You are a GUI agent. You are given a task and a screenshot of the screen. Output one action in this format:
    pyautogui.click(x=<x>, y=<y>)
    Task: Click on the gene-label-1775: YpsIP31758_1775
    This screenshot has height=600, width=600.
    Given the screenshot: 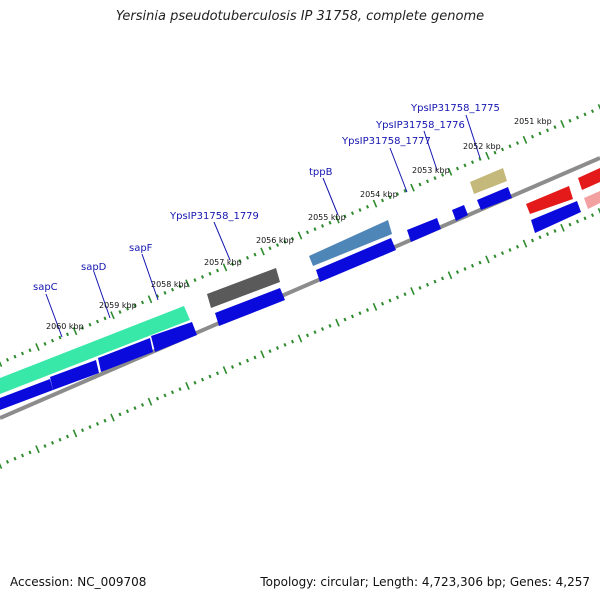 What is the action you would take?
    pyautogui.click(x=455, y=108)
    